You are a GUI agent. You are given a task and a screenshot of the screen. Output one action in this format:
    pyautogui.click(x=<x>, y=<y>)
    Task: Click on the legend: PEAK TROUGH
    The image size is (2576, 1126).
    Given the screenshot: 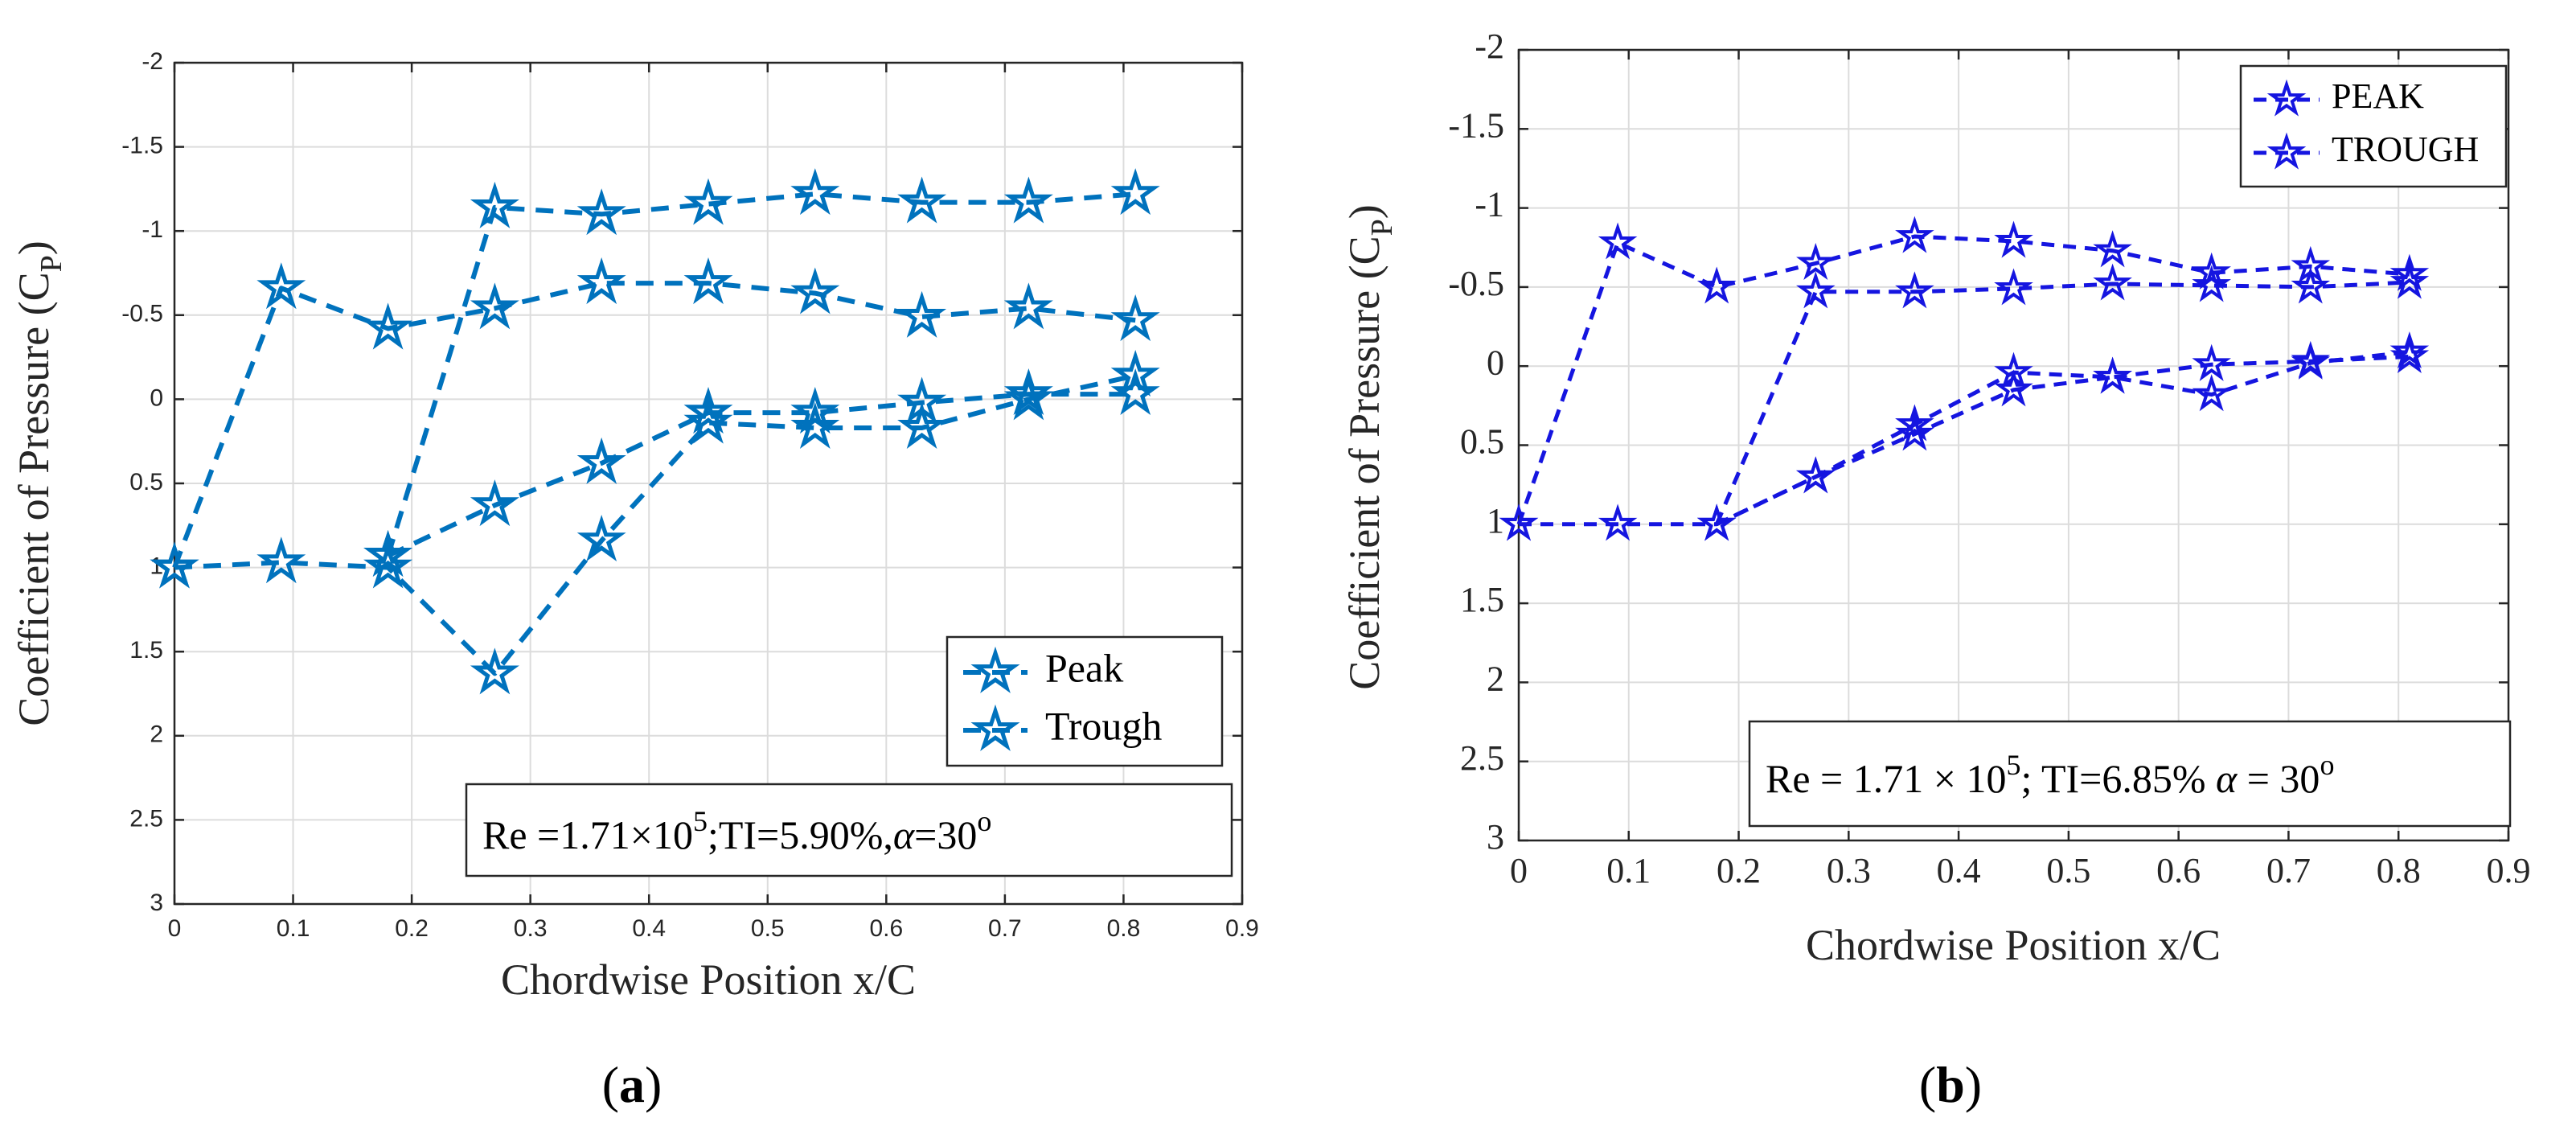 What is the action you would take?
    pyautogui.click(x=2374, y=126)
    